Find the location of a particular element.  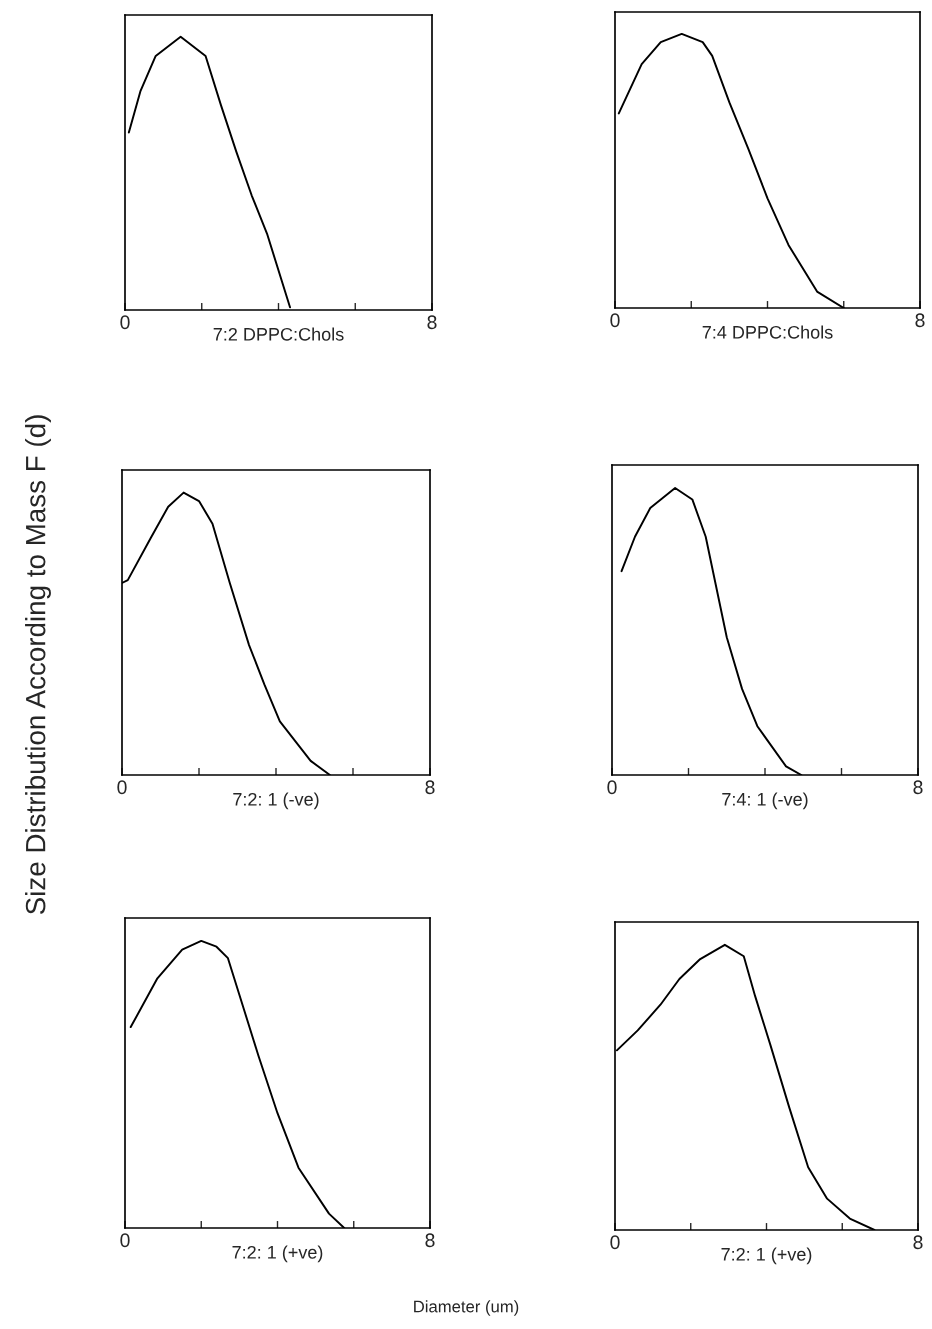

y-axis-title: Size Distribution According to Mass F (d) is located at coordinates (38, 665).